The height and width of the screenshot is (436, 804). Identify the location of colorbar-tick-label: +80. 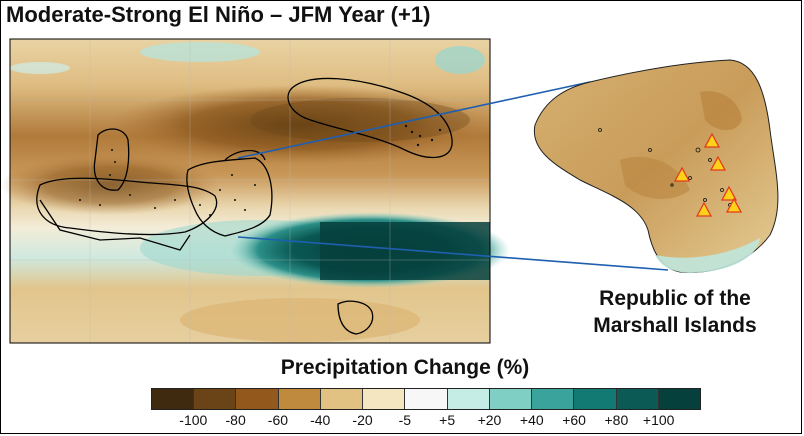
(616, 420).